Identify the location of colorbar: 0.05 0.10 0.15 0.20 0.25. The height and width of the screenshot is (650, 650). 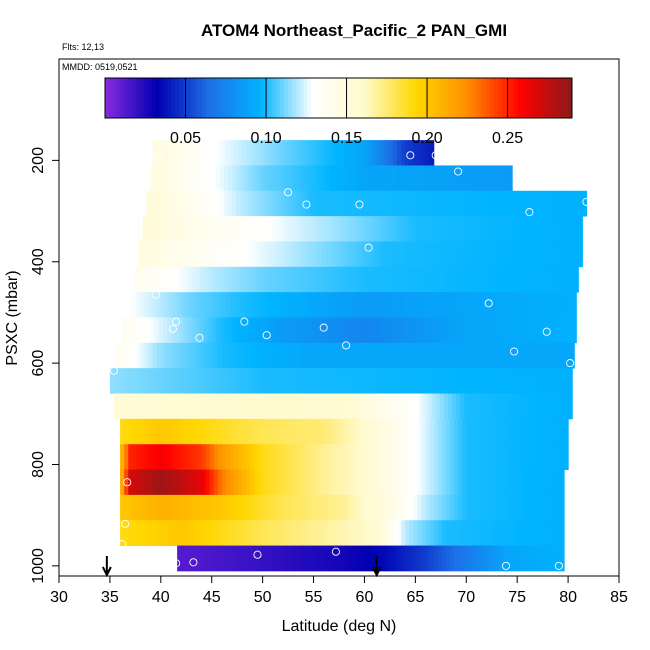
(338, 112).